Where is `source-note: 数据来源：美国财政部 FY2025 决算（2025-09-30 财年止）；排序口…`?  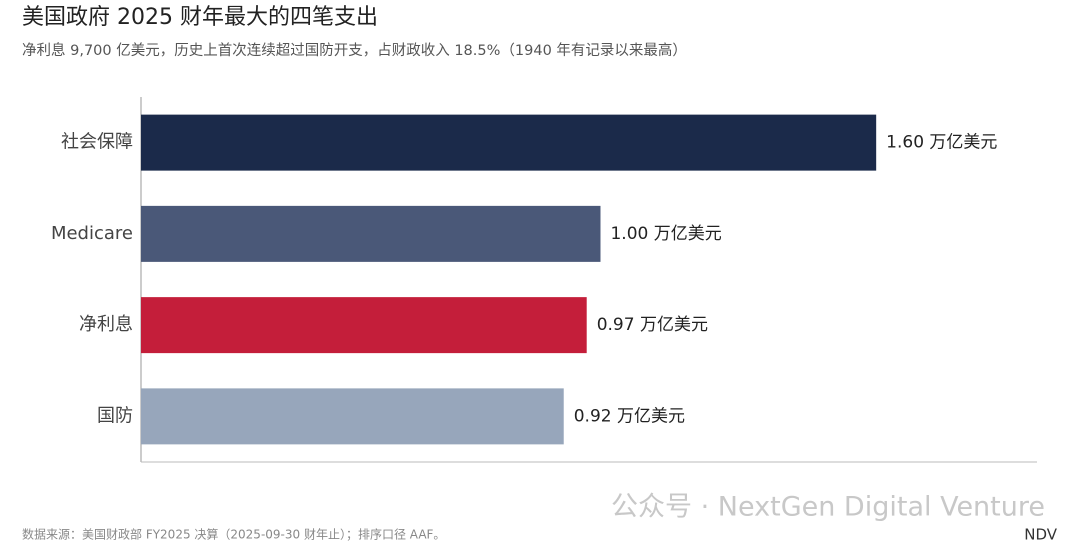 source-note: 数据来源：美国财政部 FY2025 决算（2025-09-30 财年止）；排序口… is located at coordinates (233, 534).